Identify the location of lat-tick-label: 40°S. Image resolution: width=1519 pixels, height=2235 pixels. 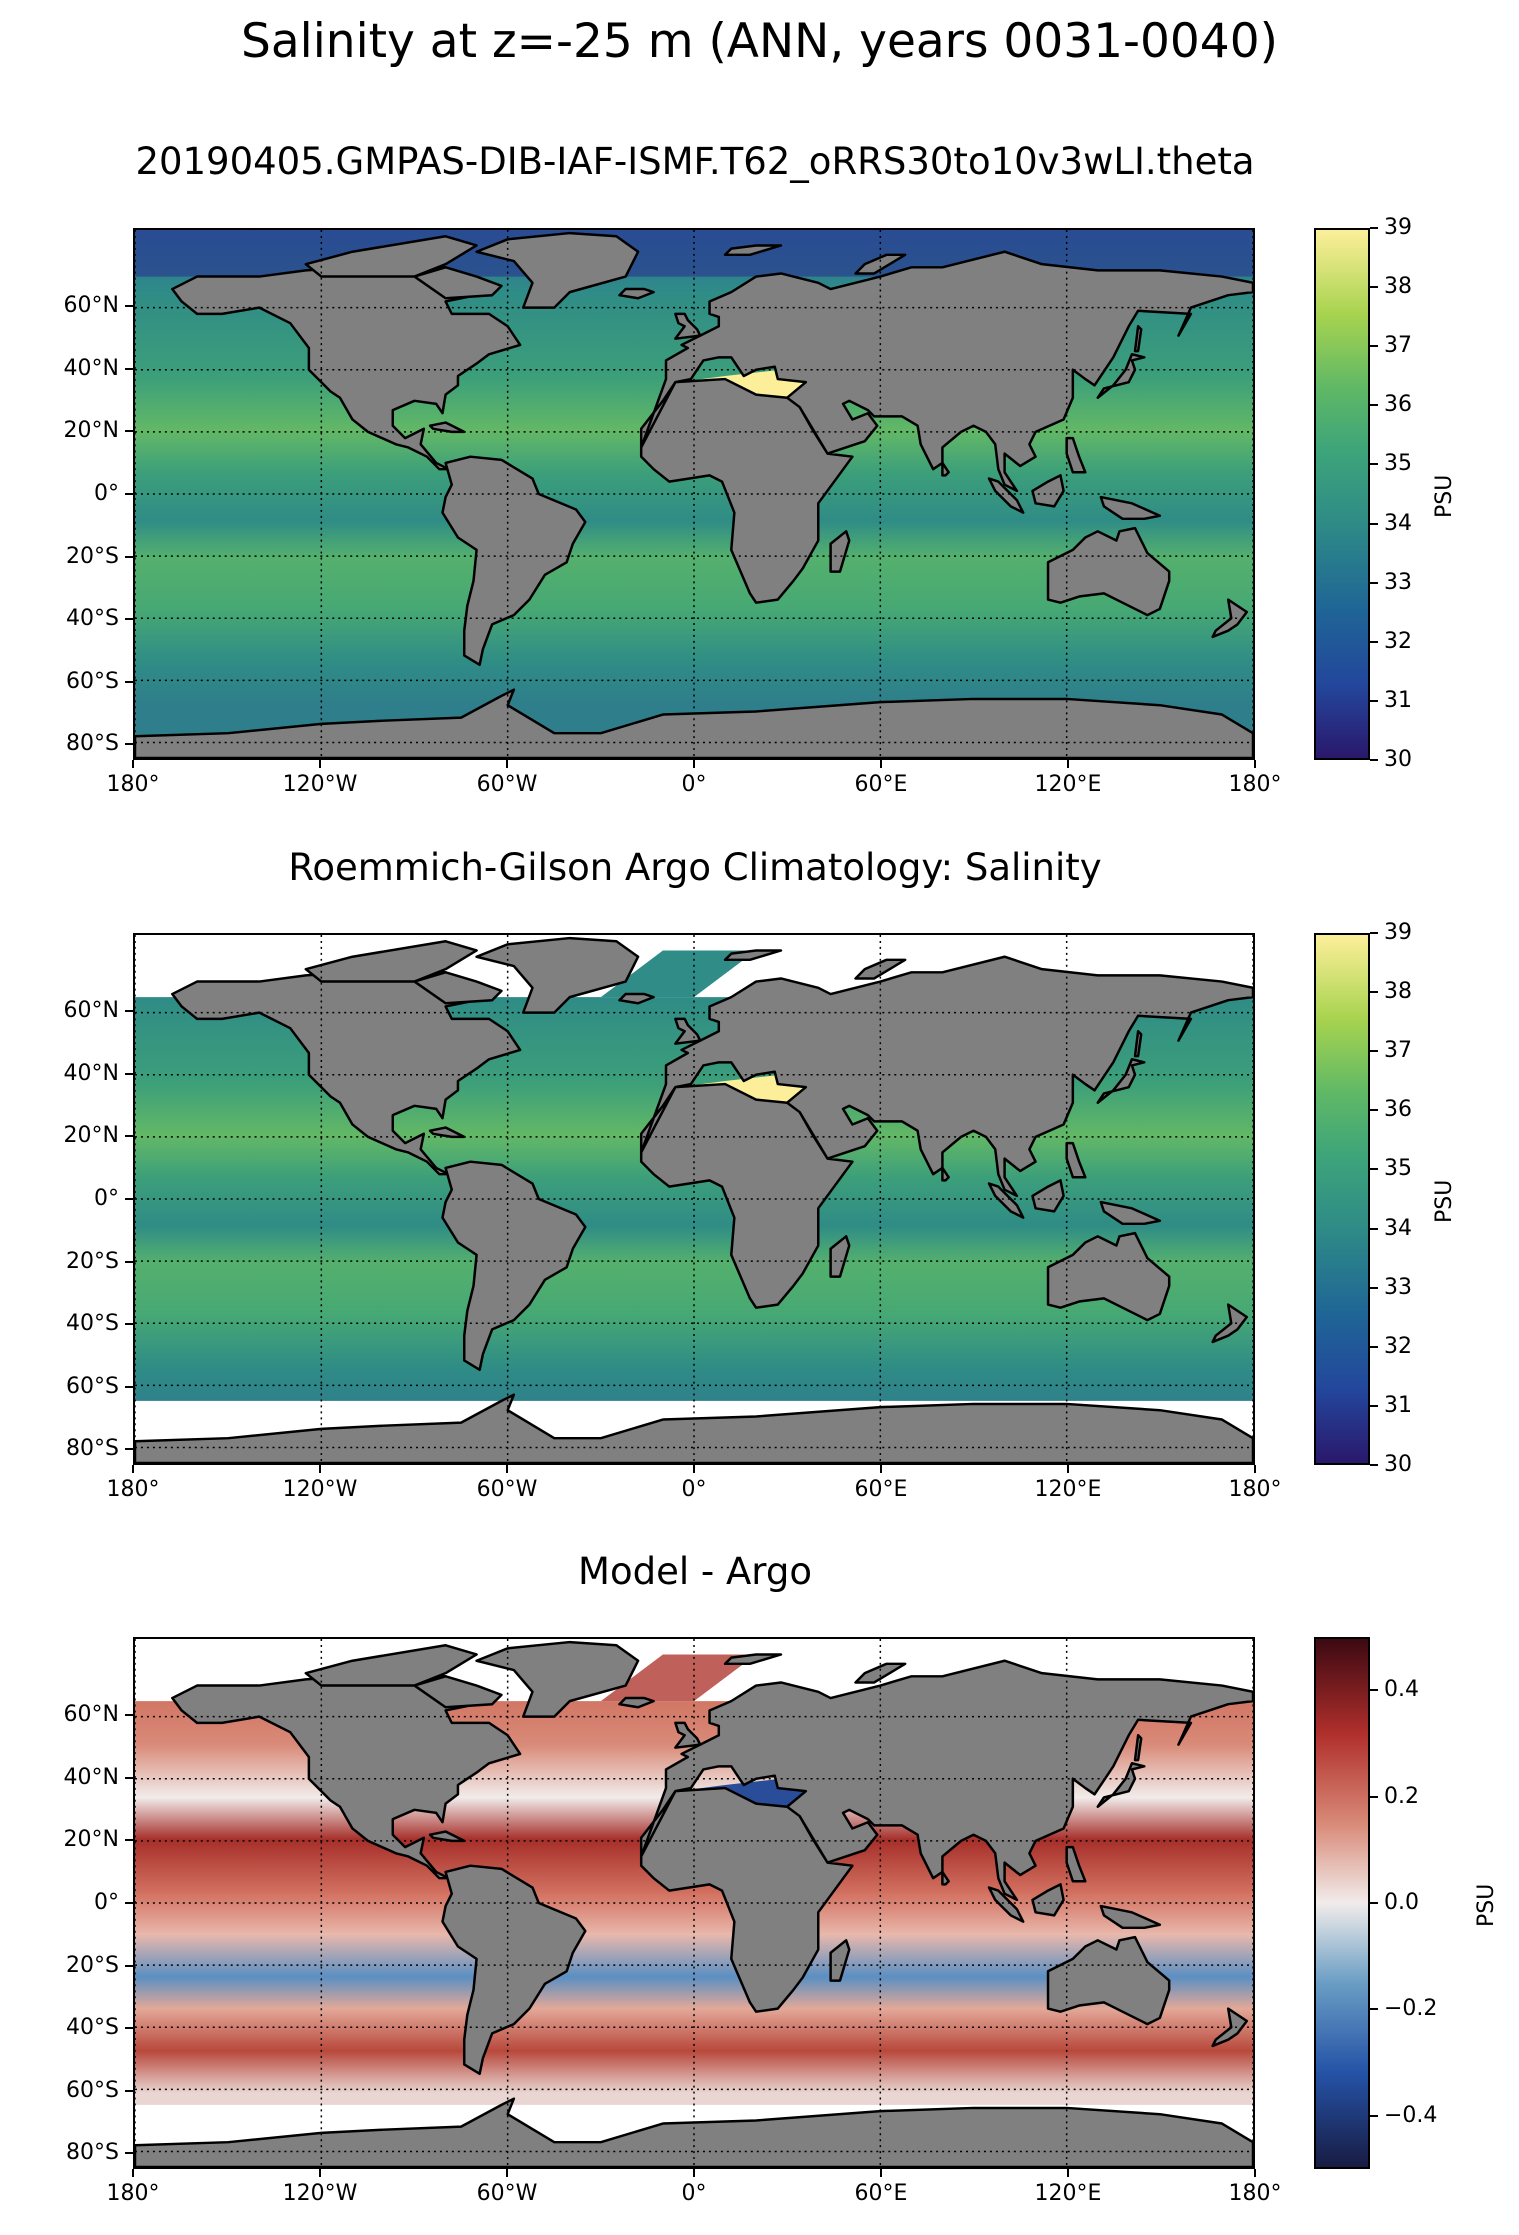
(92, 619).